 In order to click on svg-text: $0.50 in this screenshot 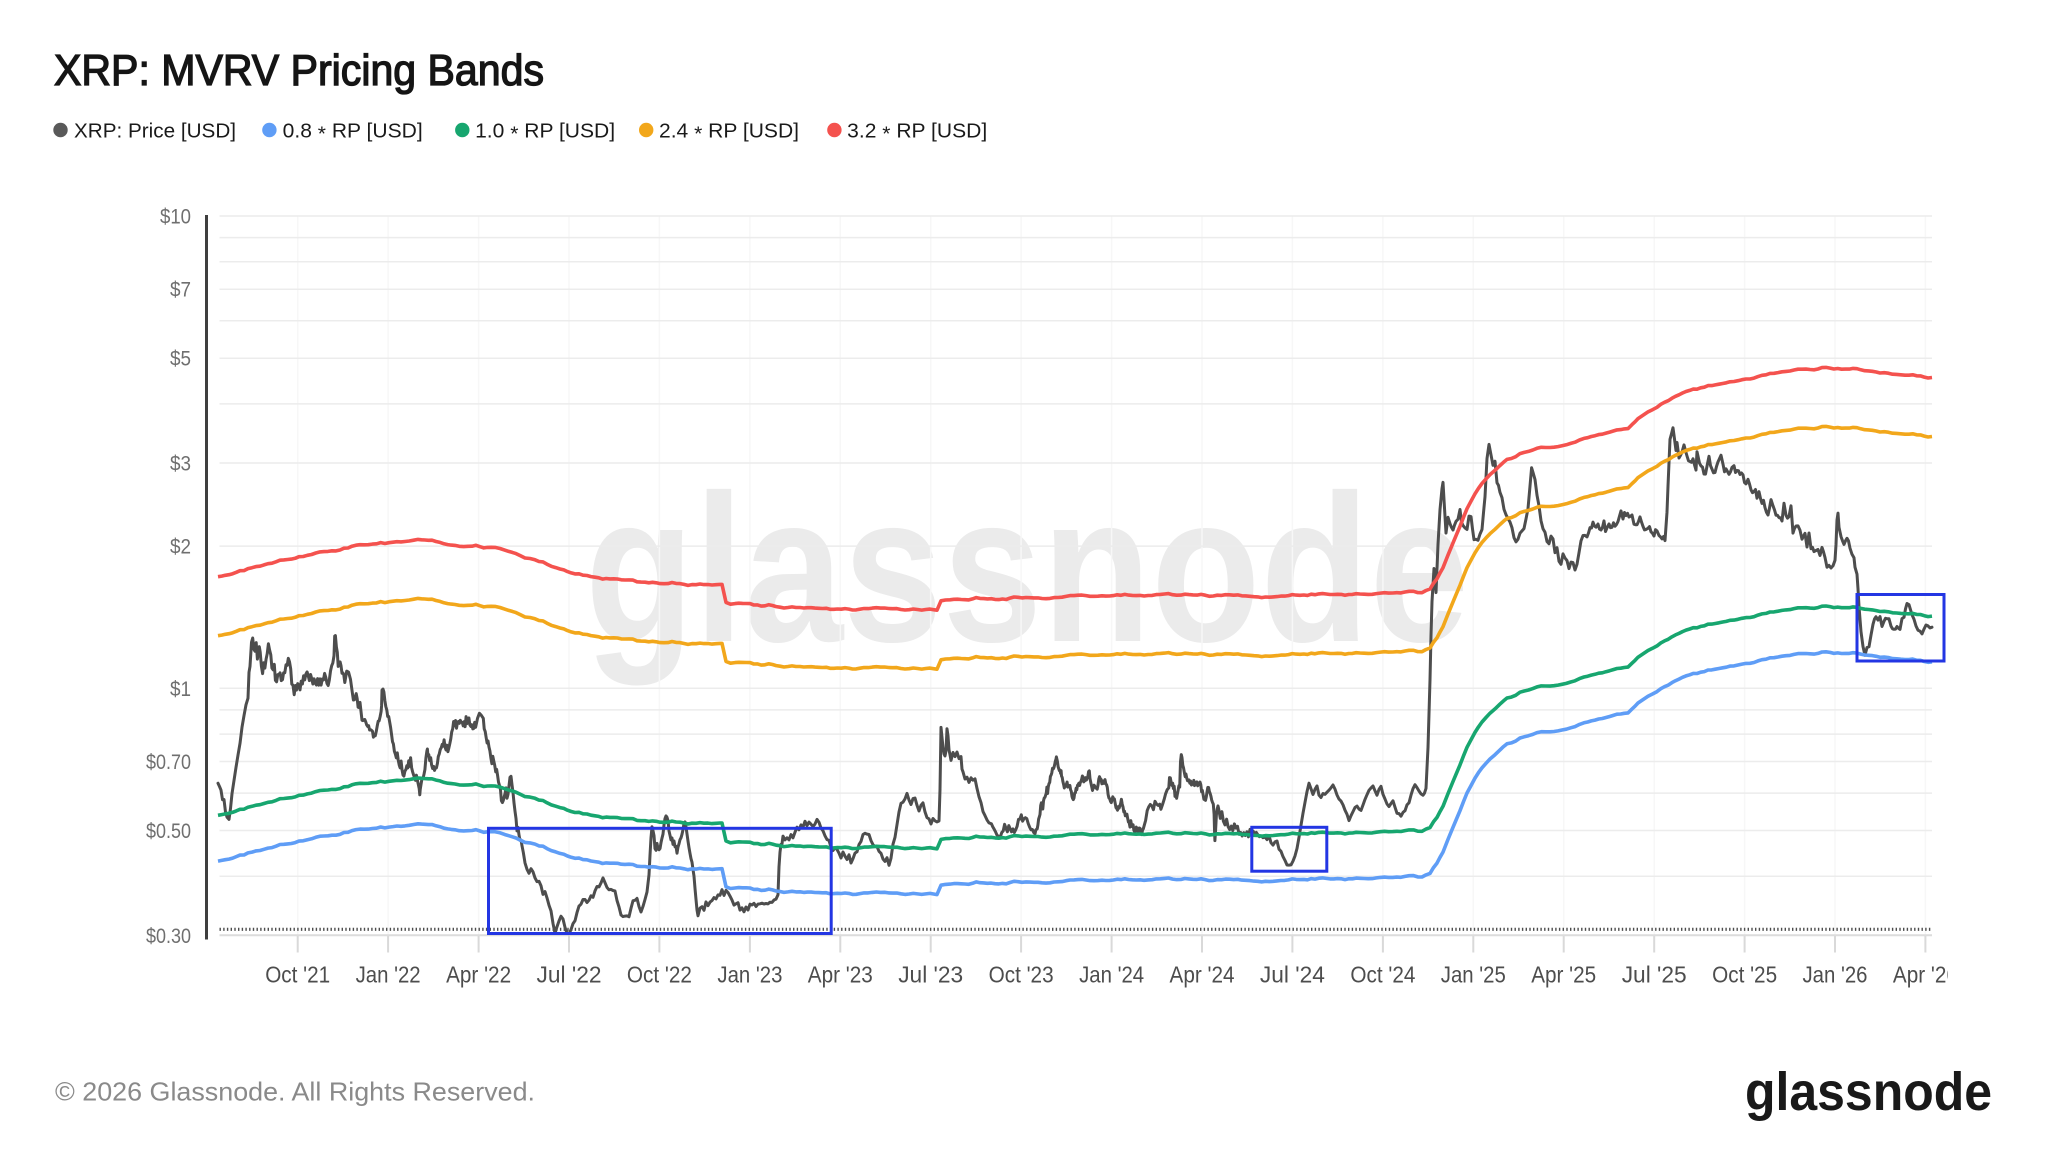, I will do `click(168, 831)`.